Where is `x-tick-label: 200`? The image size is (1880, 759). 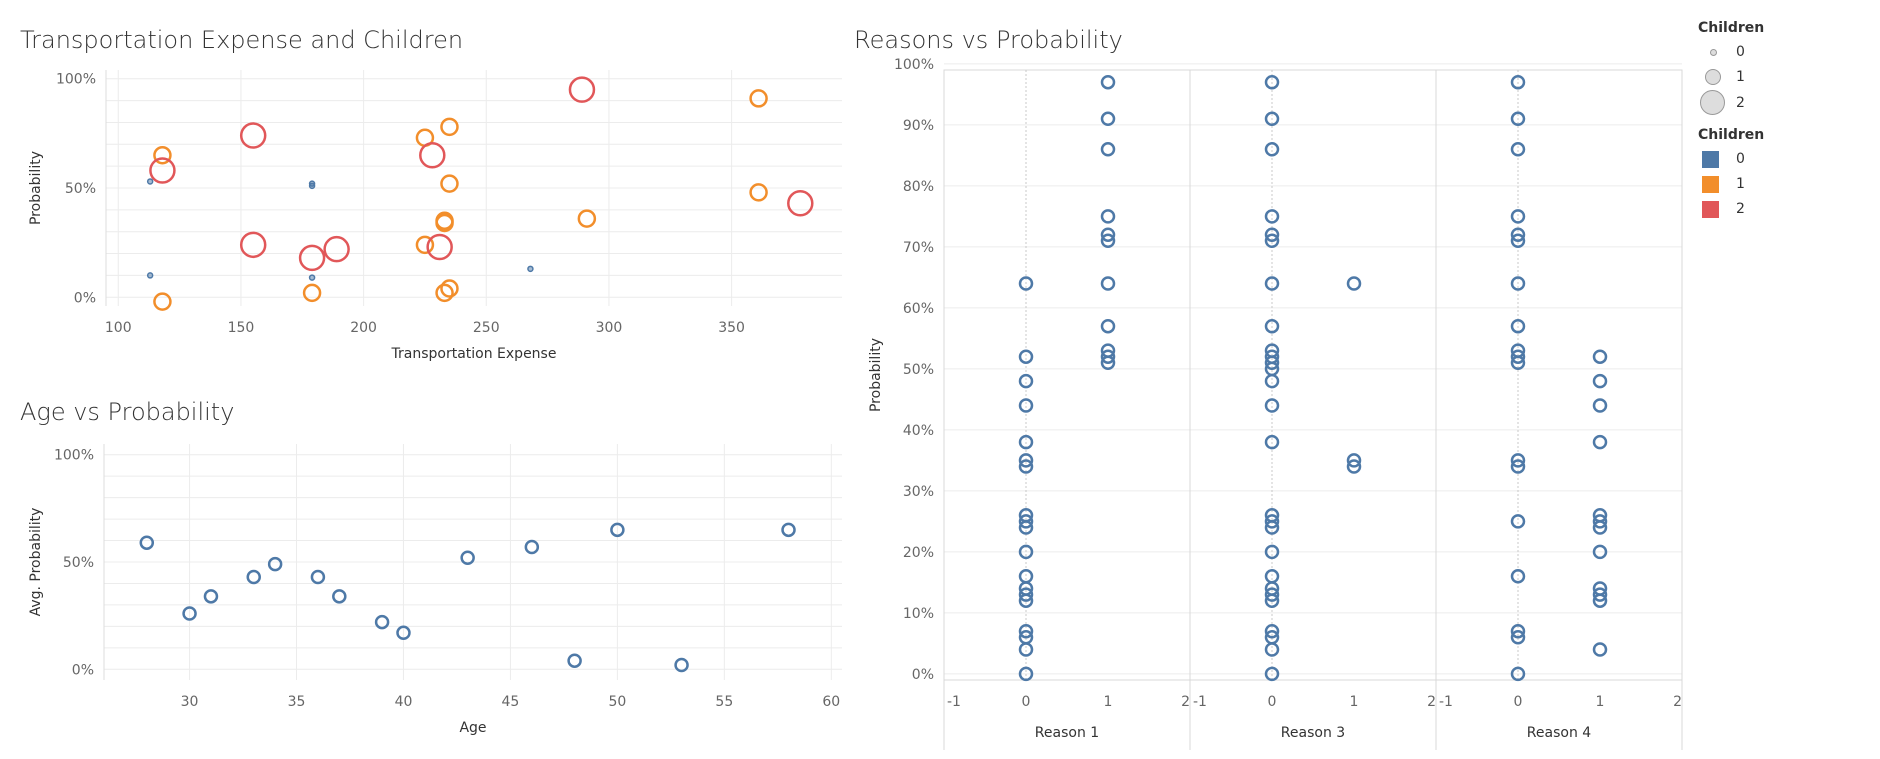 x-tick-label: 200 is located at coordinates (363, 328).